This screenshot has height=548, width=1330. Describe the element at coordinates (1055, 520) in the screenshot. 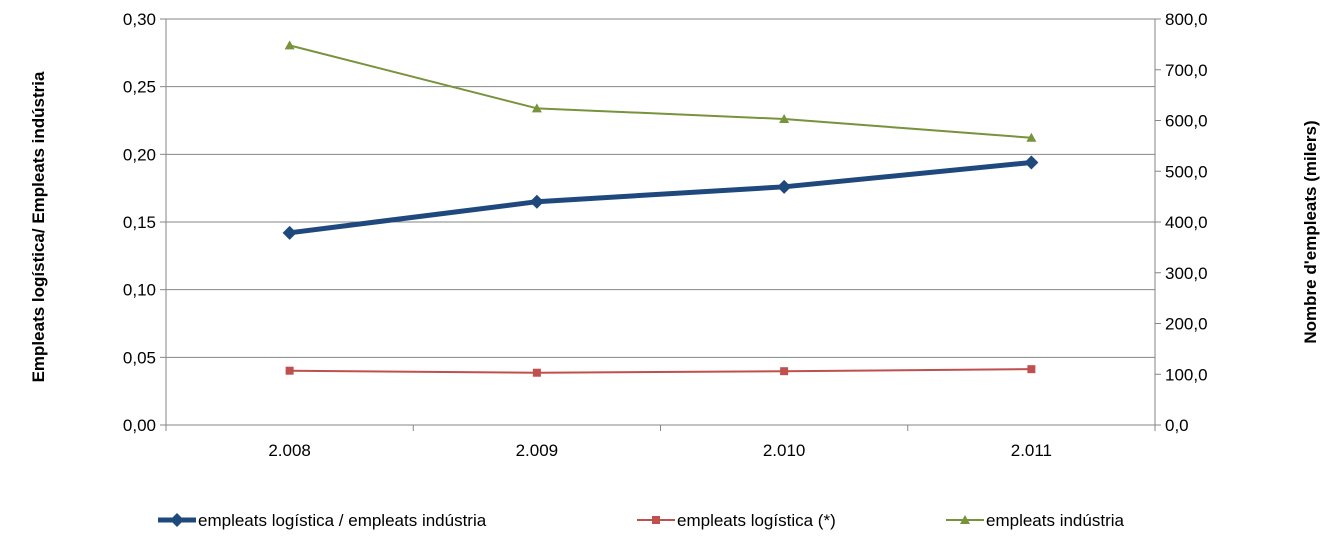

I see `legend-label: empleats indústria` at that location.